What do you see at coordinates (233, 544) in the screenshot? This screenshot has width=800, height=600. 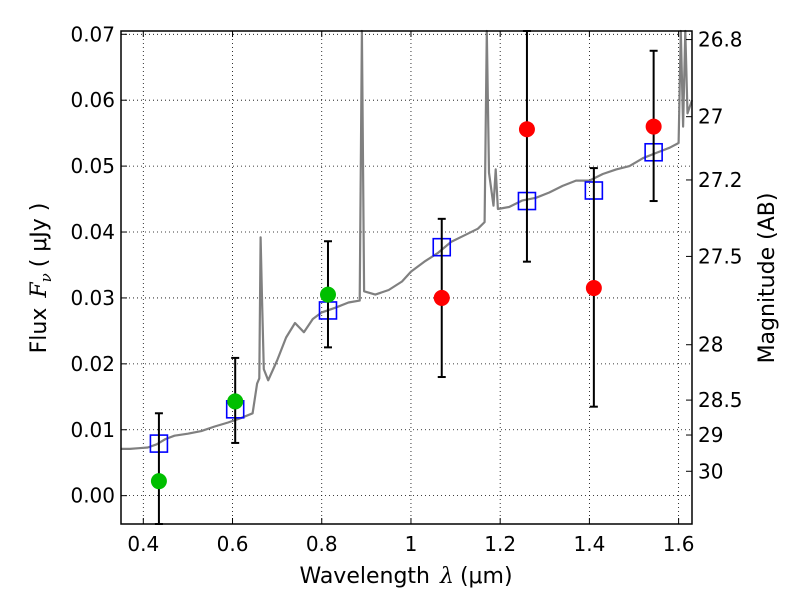 I see `x-tick-label: 0.6` at bounding box center [233, 544].